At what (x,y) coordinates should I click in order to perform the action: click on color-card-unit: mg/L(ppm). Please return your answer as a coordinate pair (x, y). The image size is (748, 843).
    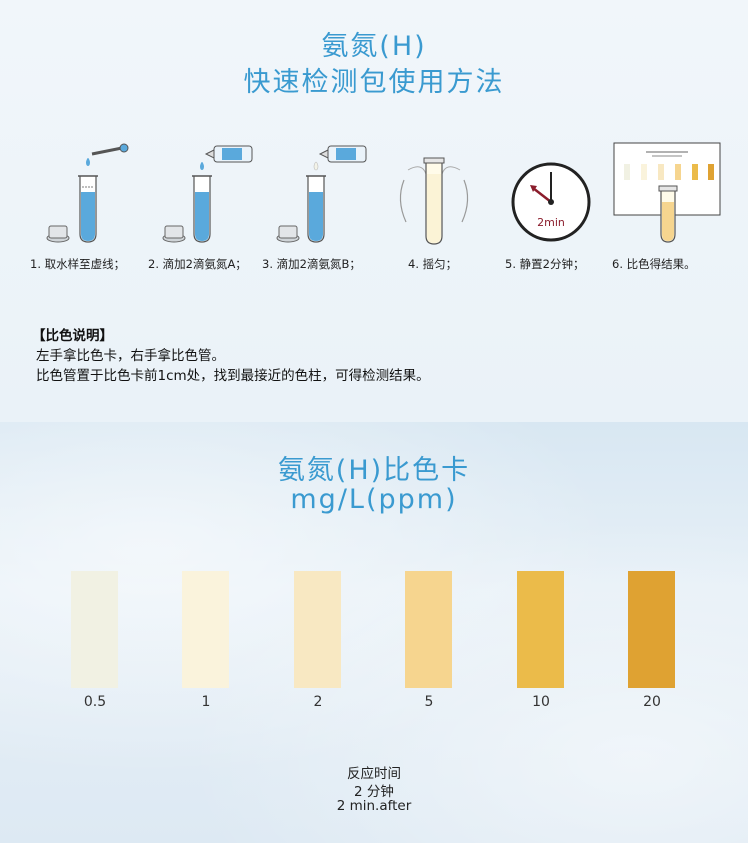
    Looking at the image, I should click on (374, 499).